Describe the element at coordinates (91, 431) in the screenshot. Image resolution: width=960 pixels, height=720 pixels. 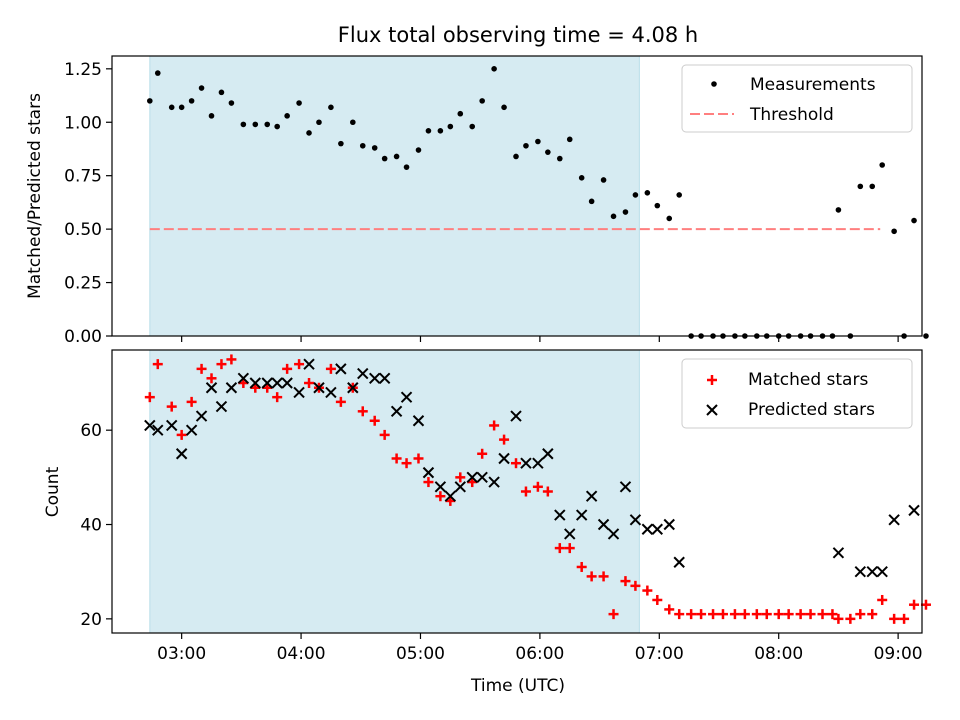
I see `y-tick-label: 60` at that location.